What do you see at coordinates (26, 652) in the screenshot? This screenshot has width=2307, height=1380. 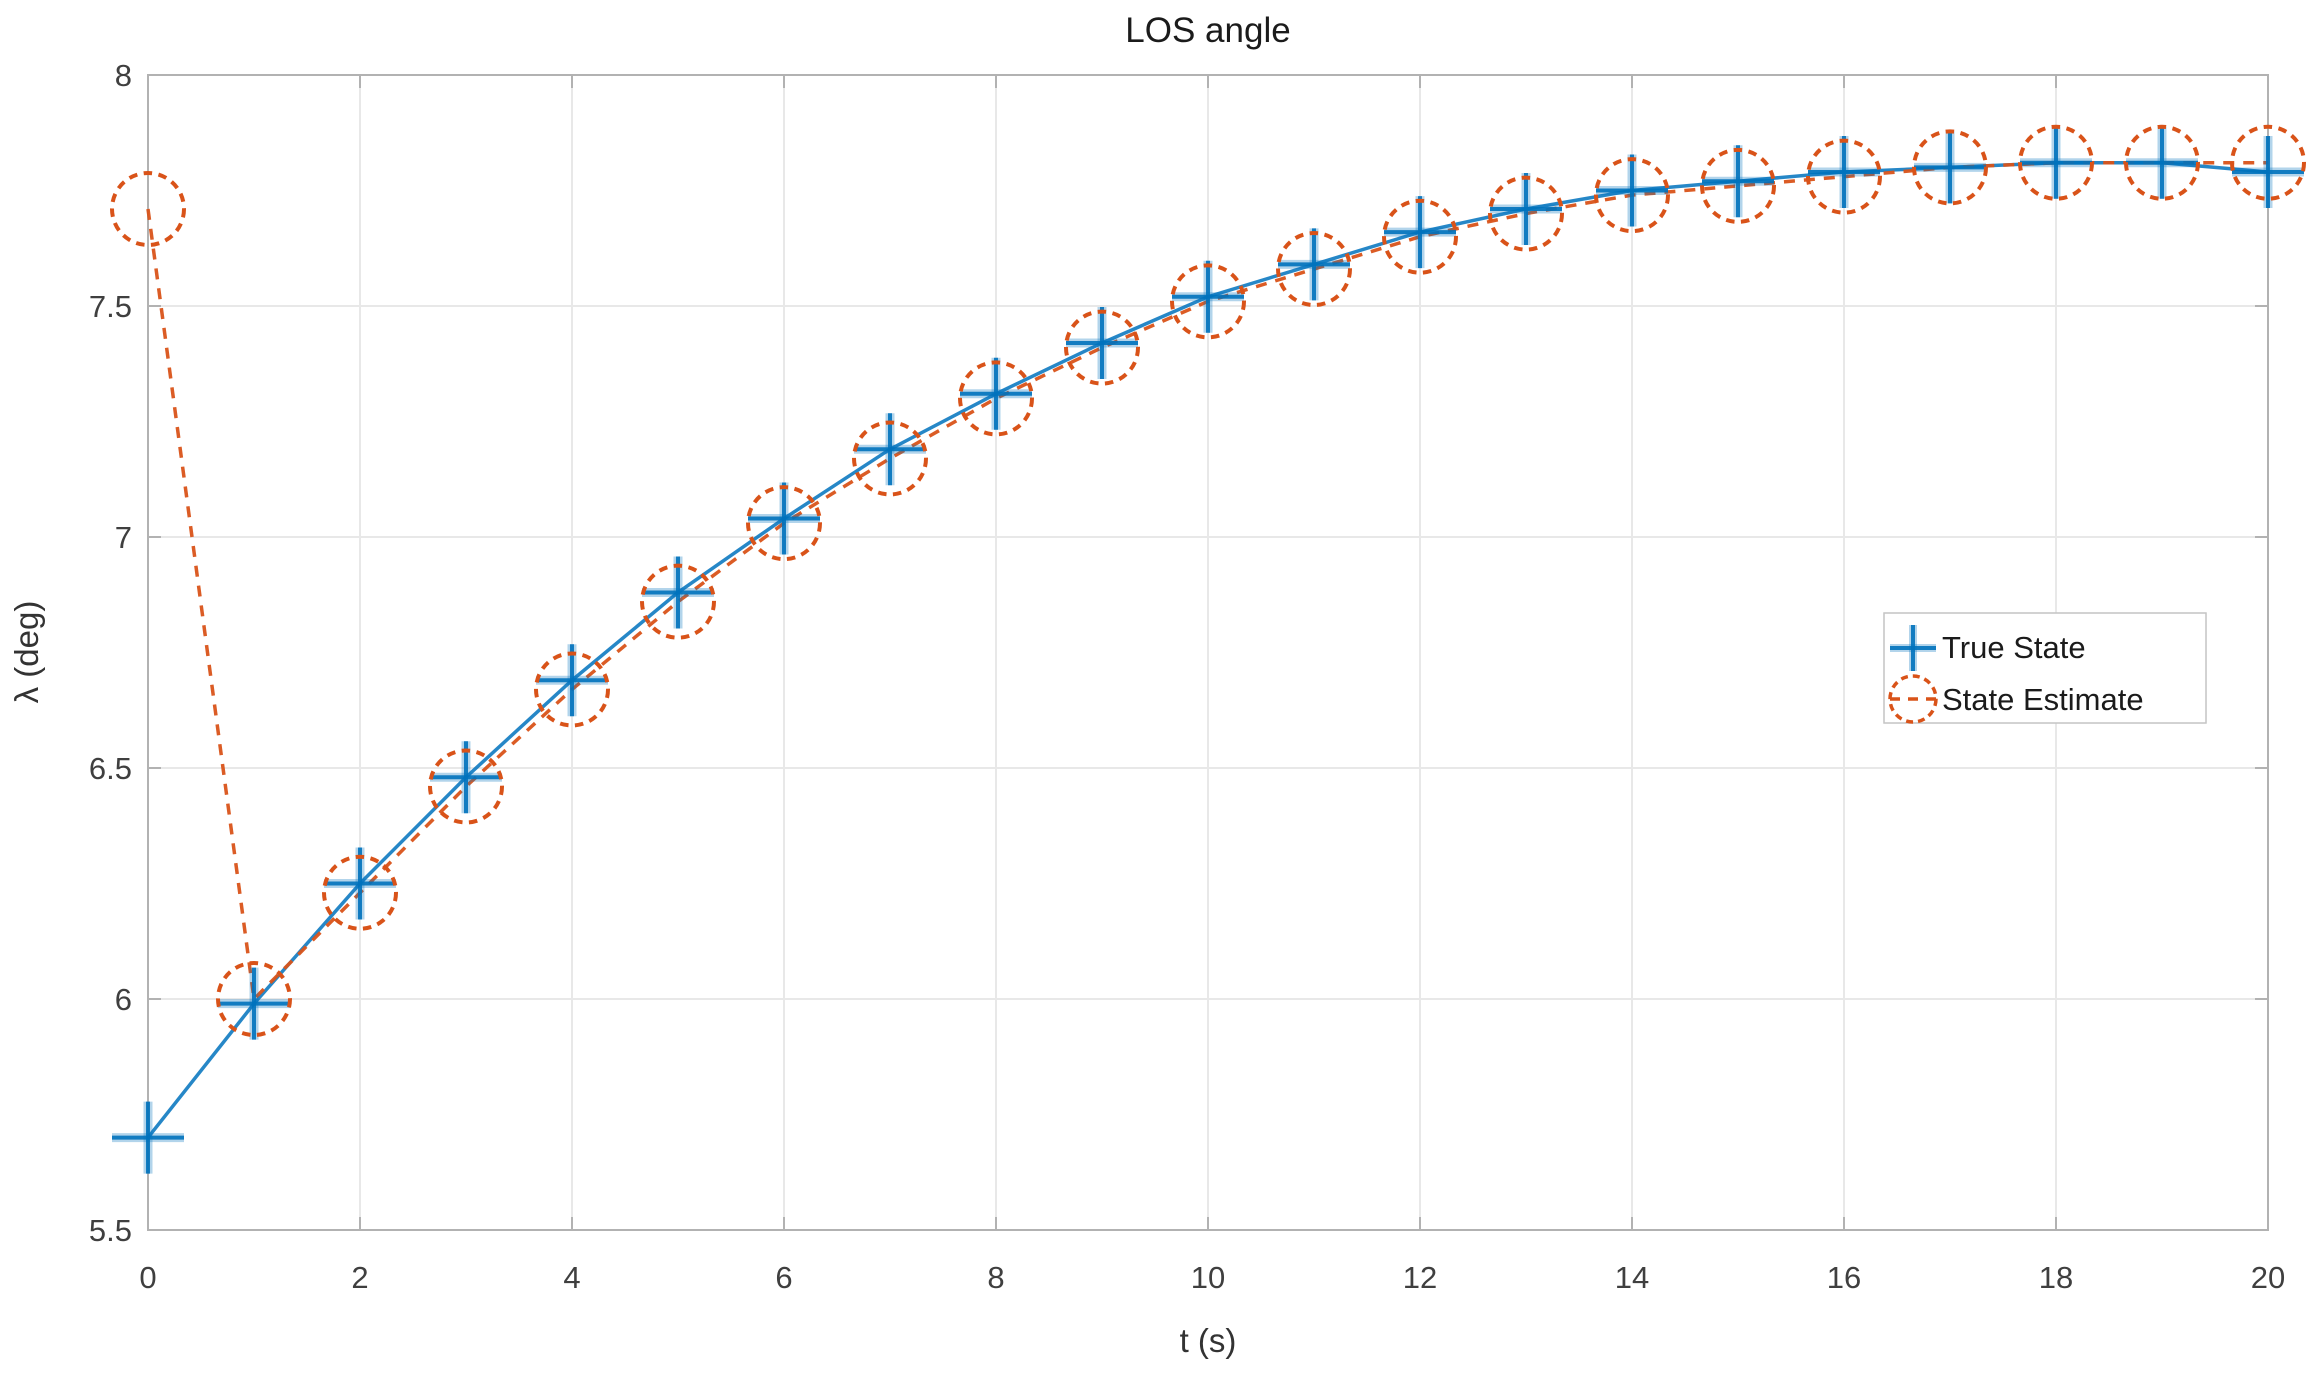 I see `y-axis-label: λ (deg)` at bounding box center [26, 652].